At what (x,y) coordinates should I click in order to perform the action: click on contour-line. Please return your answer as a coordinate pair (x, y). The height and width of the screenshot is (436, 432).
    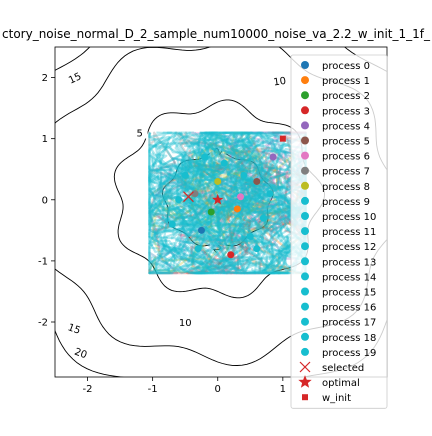
    Looking at the image, I should click on (217, 198).